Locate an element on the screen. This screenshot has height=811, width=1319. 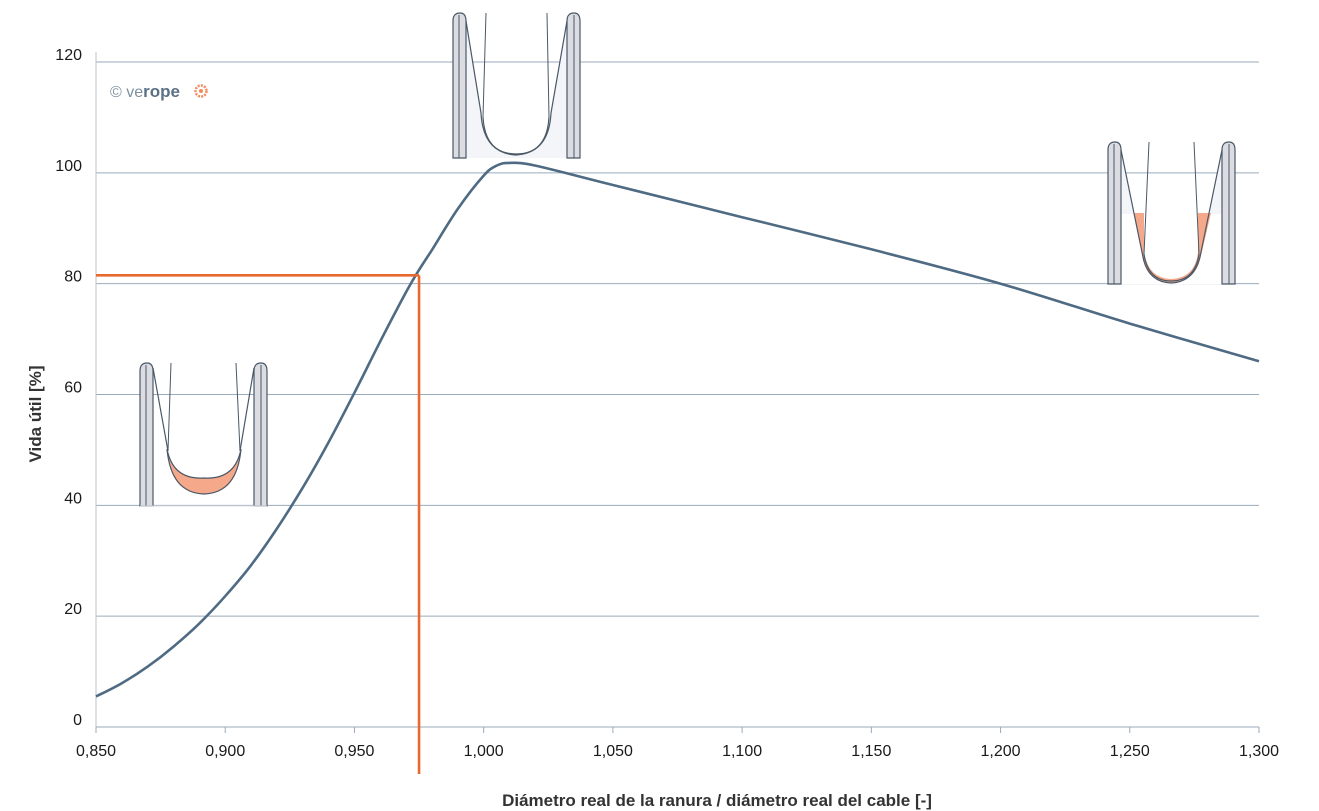
y-tick-label: 40 is located at coordinates (73, 498).